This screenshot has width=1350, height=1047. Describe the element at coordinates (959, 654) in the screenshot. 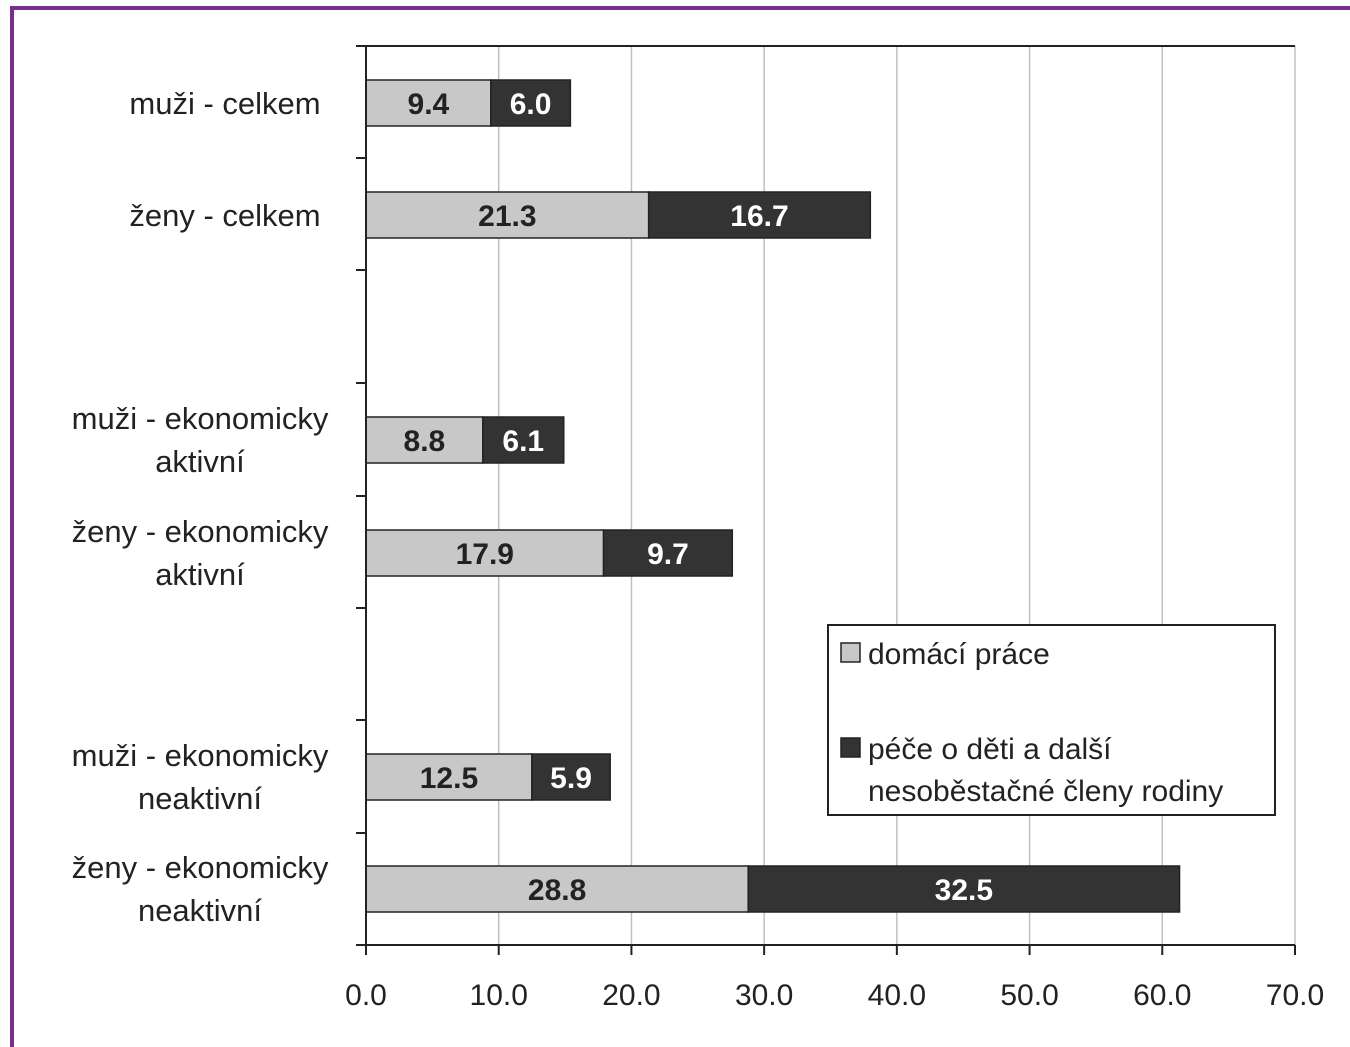

I see `legend-label: domácí práce` at that location.